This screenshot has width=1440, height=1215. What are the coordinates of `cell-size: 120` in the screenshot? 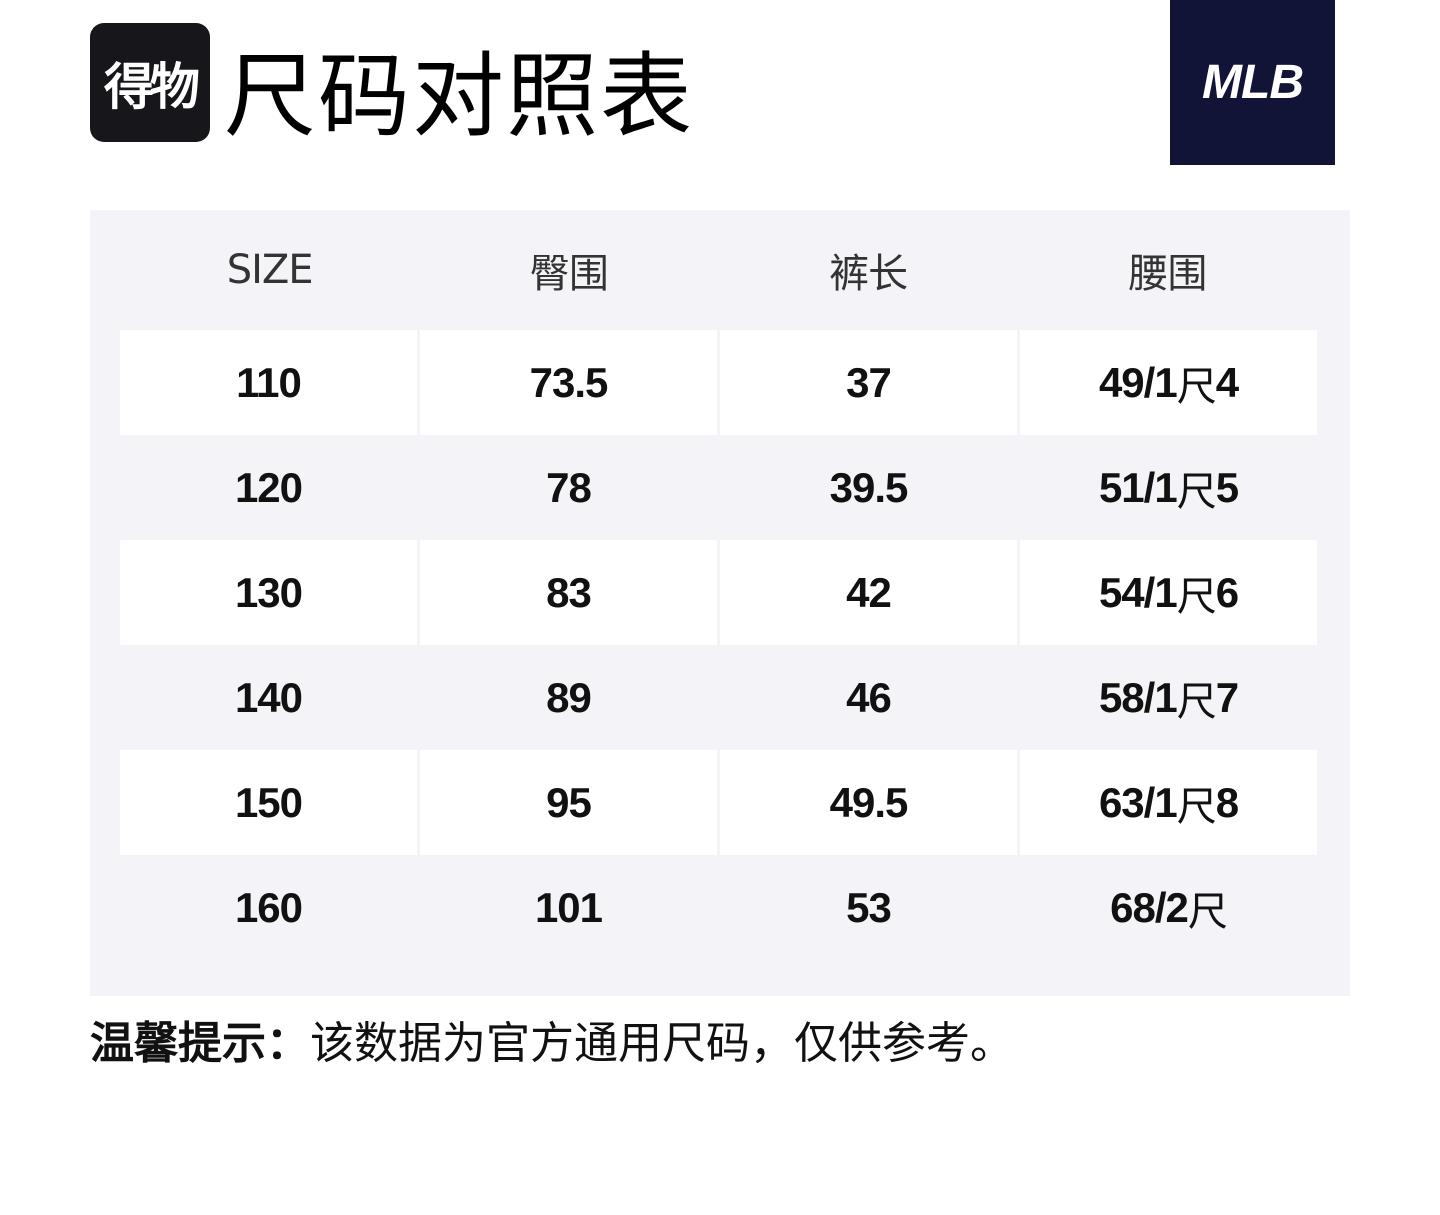 It's located at (268, 487).